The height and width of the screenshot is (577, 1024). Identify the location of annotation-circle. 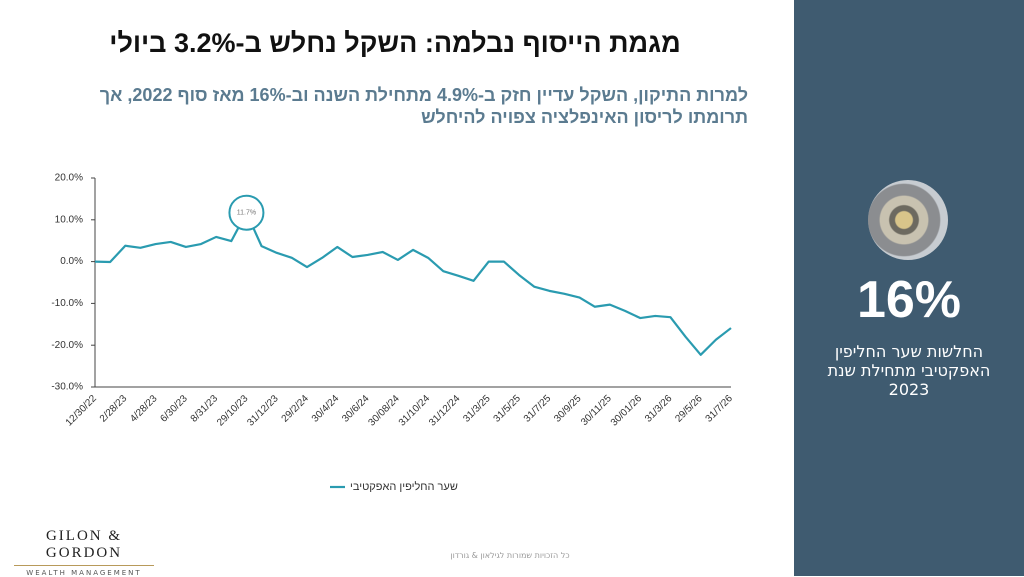
(246, 212).